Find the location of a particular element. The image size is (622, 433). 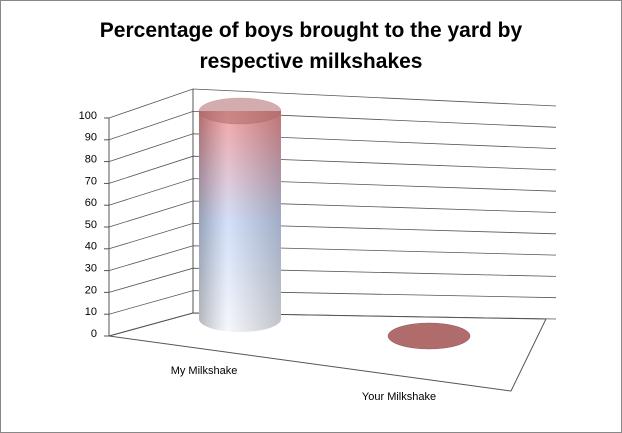

y-tick-label: 20 is located at coordinates (91, 290).